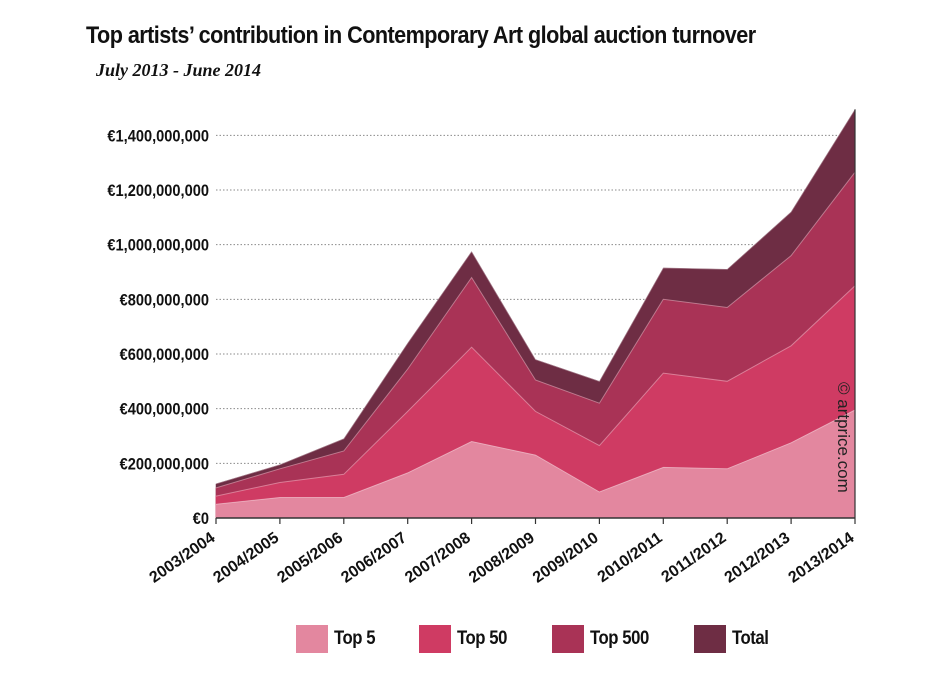 This screenshot has width=939, height=684. I want to click on legend-swatch-top5, so click(312, 639).